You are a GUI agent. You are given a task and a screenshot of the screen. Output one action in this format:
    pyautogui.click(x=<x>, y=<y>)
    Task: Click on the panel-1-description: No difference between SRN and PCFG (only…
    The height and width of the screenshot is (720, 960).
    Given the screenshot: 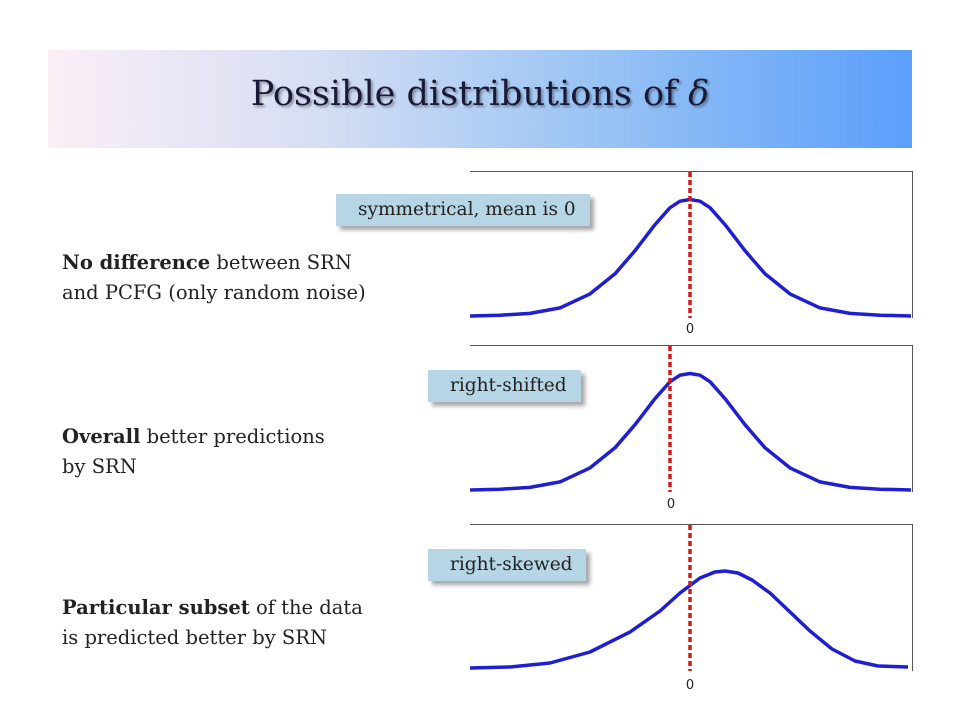 What is the action you would take?
    pyautogui.click(x=214, y=278)
    